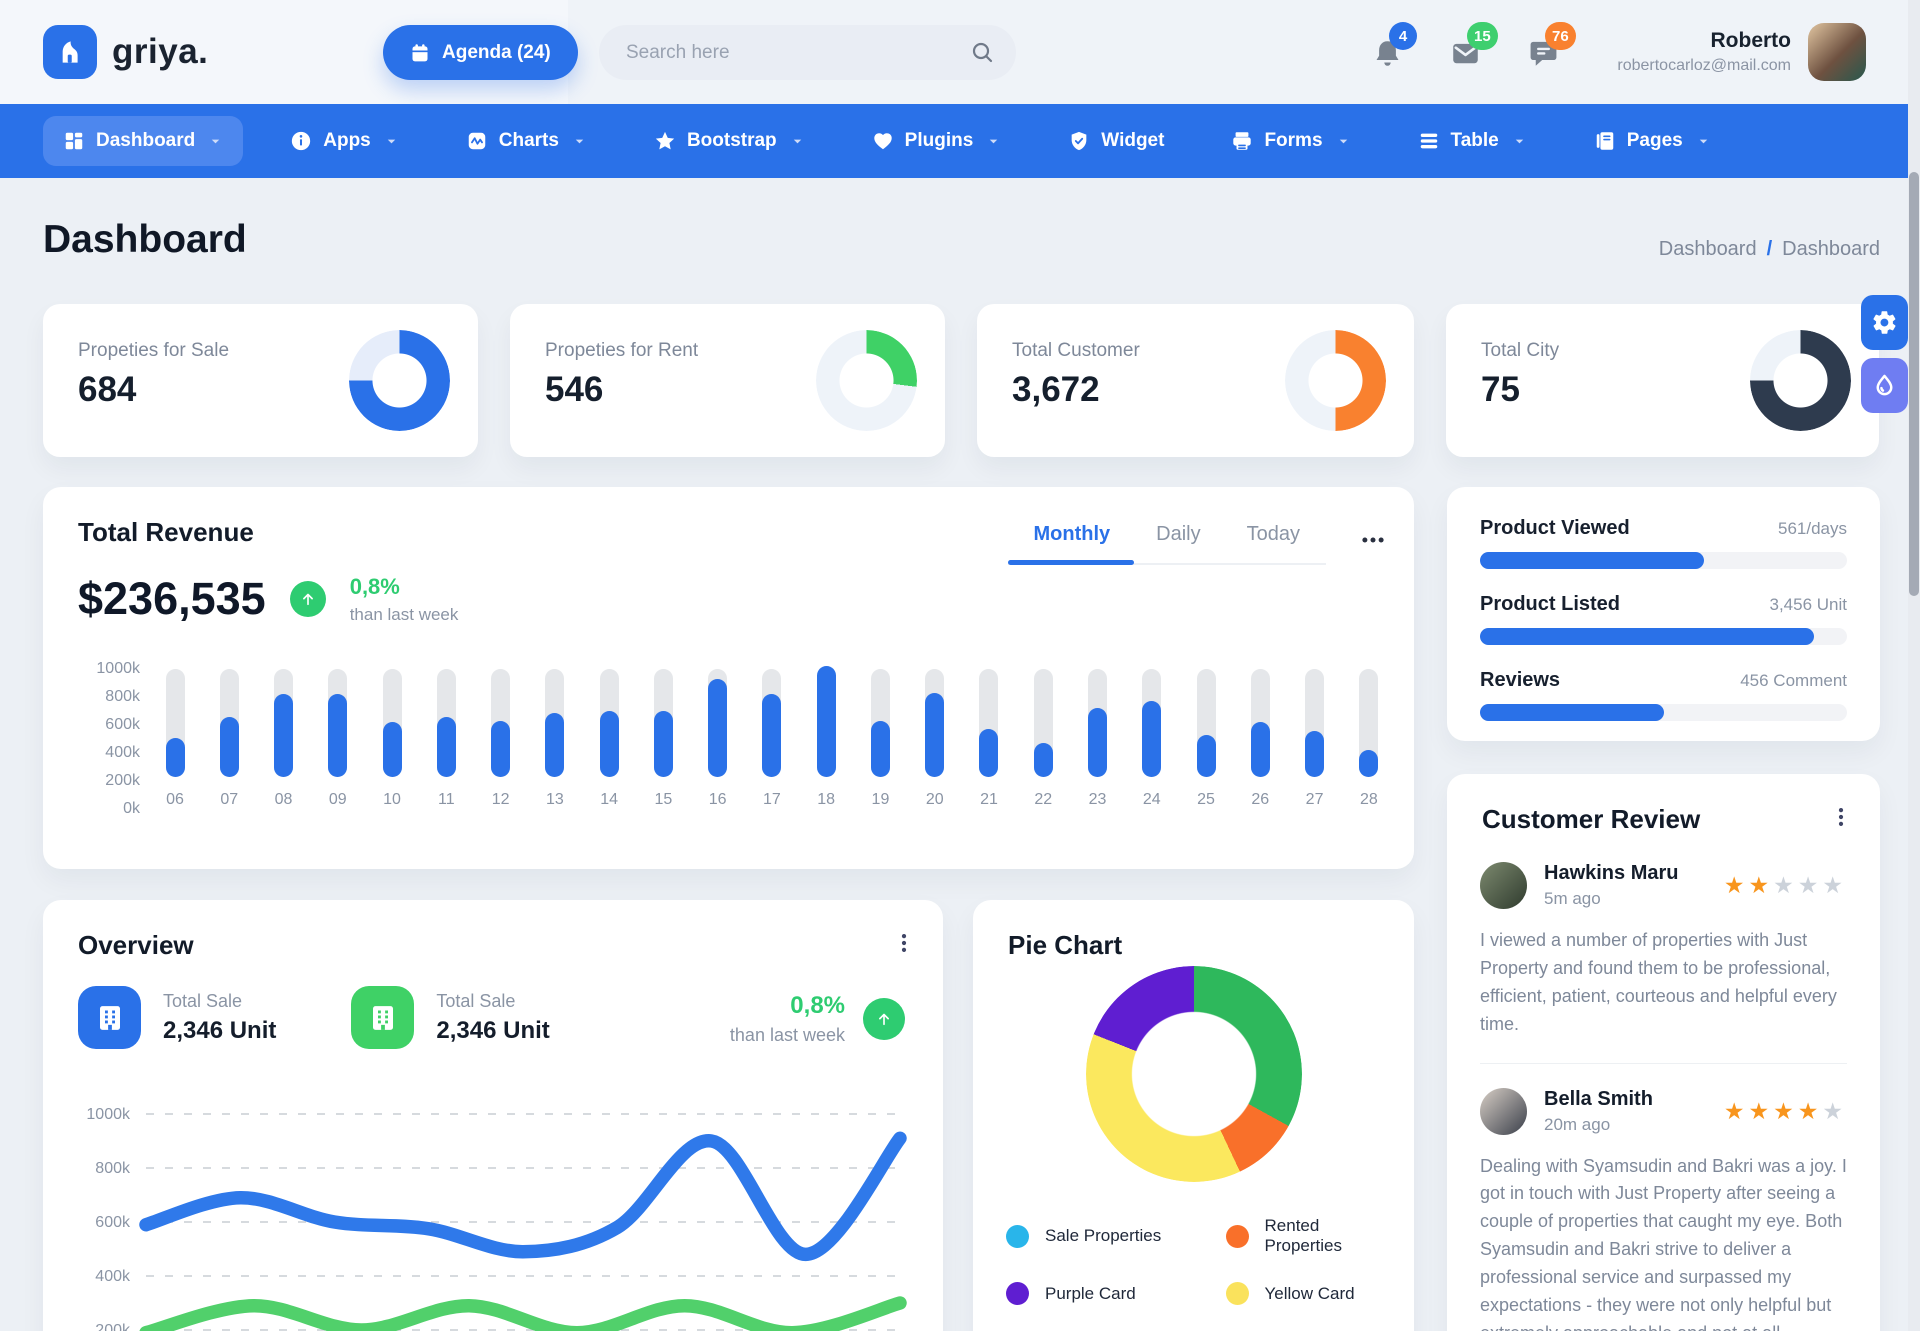  I want to click on nav-item-pages: Pages, so click(1652, 141).